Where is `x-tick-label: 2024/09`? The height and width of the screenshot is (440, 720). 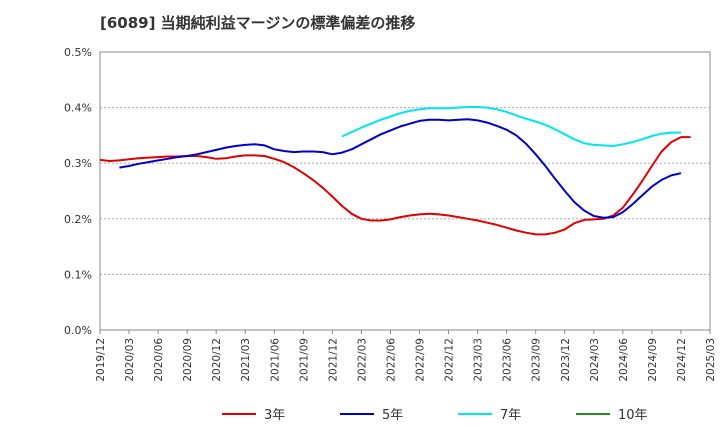
x-tick-label: 2024/09 is located at coordinates (653, 360).